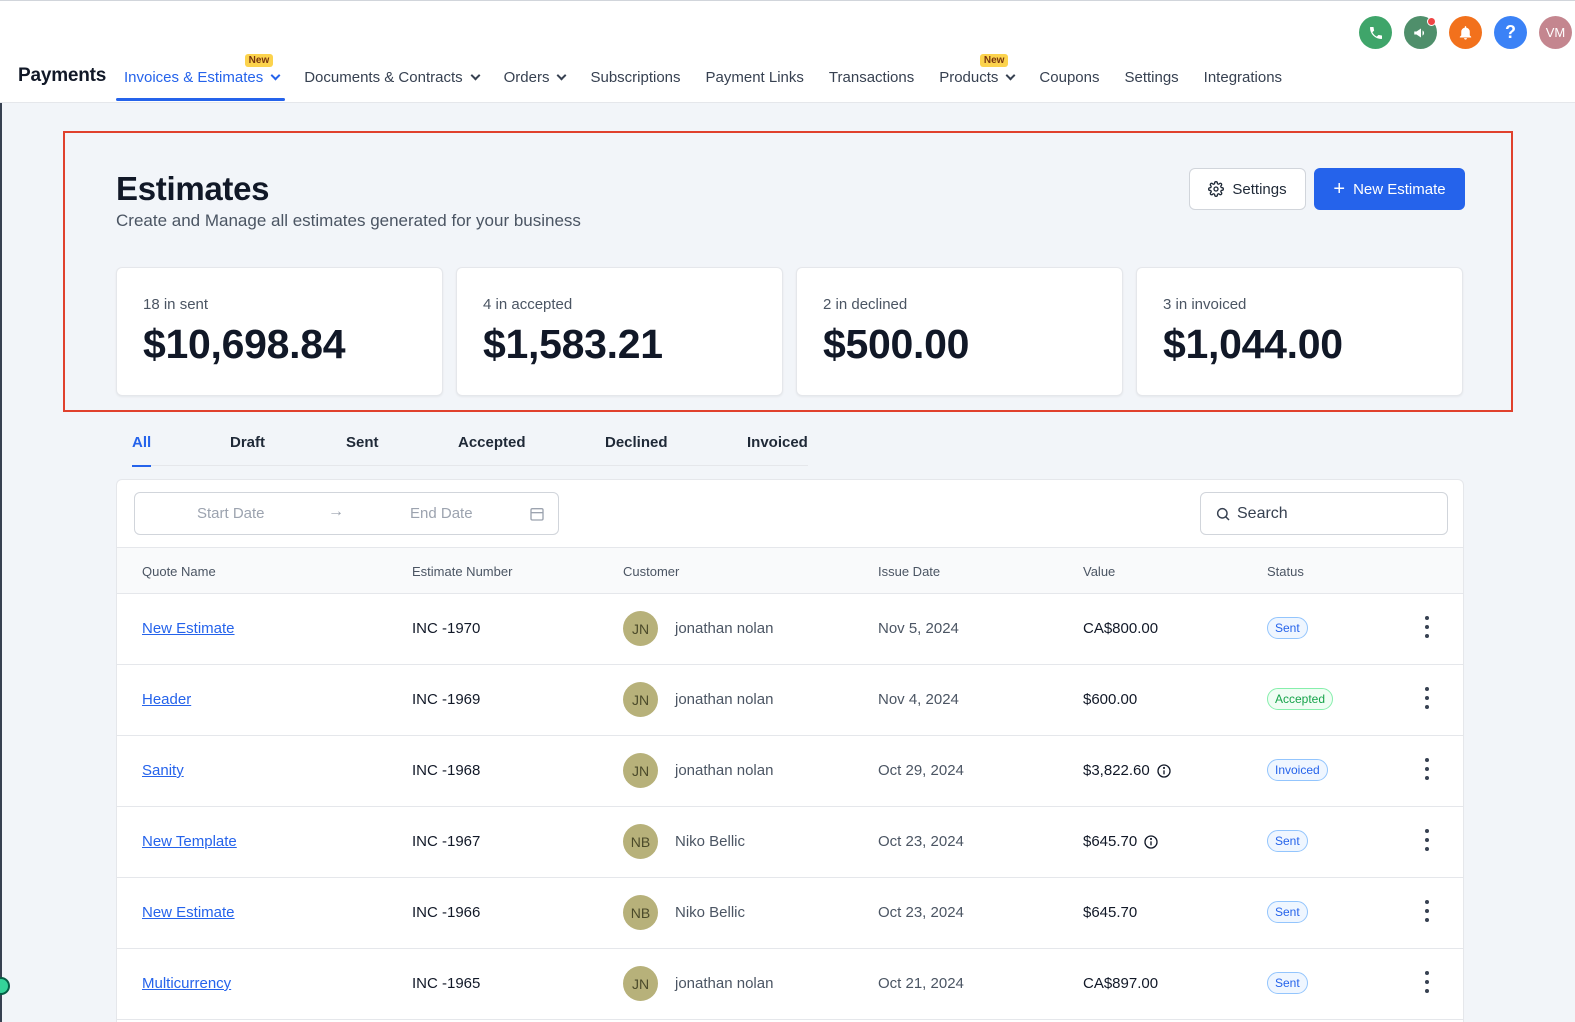 Image resolution: width=1575 pixels, height=1022 pixels. What do you see at coordinates (1120, 983) in the screenshot?
I see `estimate-value: CA$897.00` at bounding box center [1120, 983].